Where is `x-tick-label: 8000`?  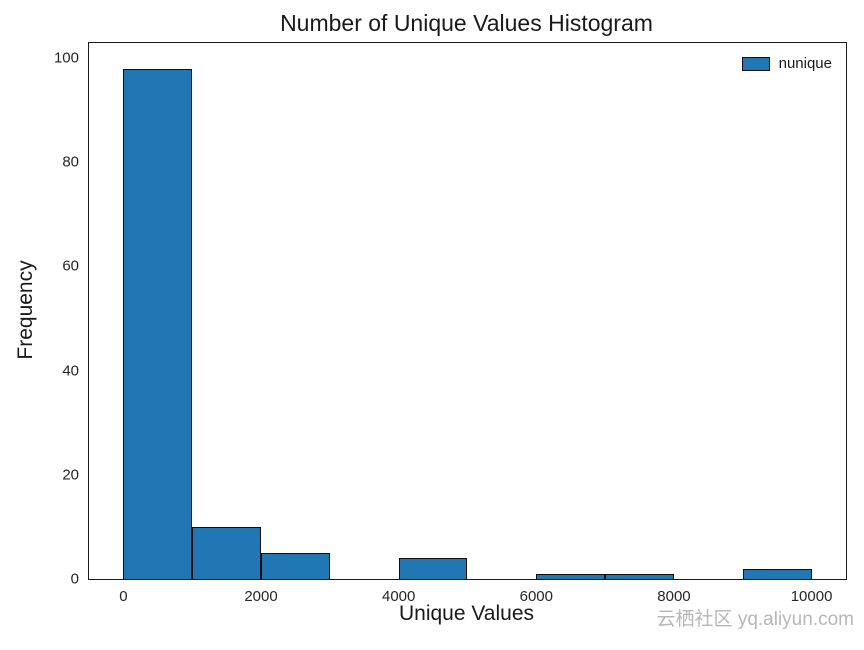
x-tick-label: 8000 is located at coordinates (674, 596).